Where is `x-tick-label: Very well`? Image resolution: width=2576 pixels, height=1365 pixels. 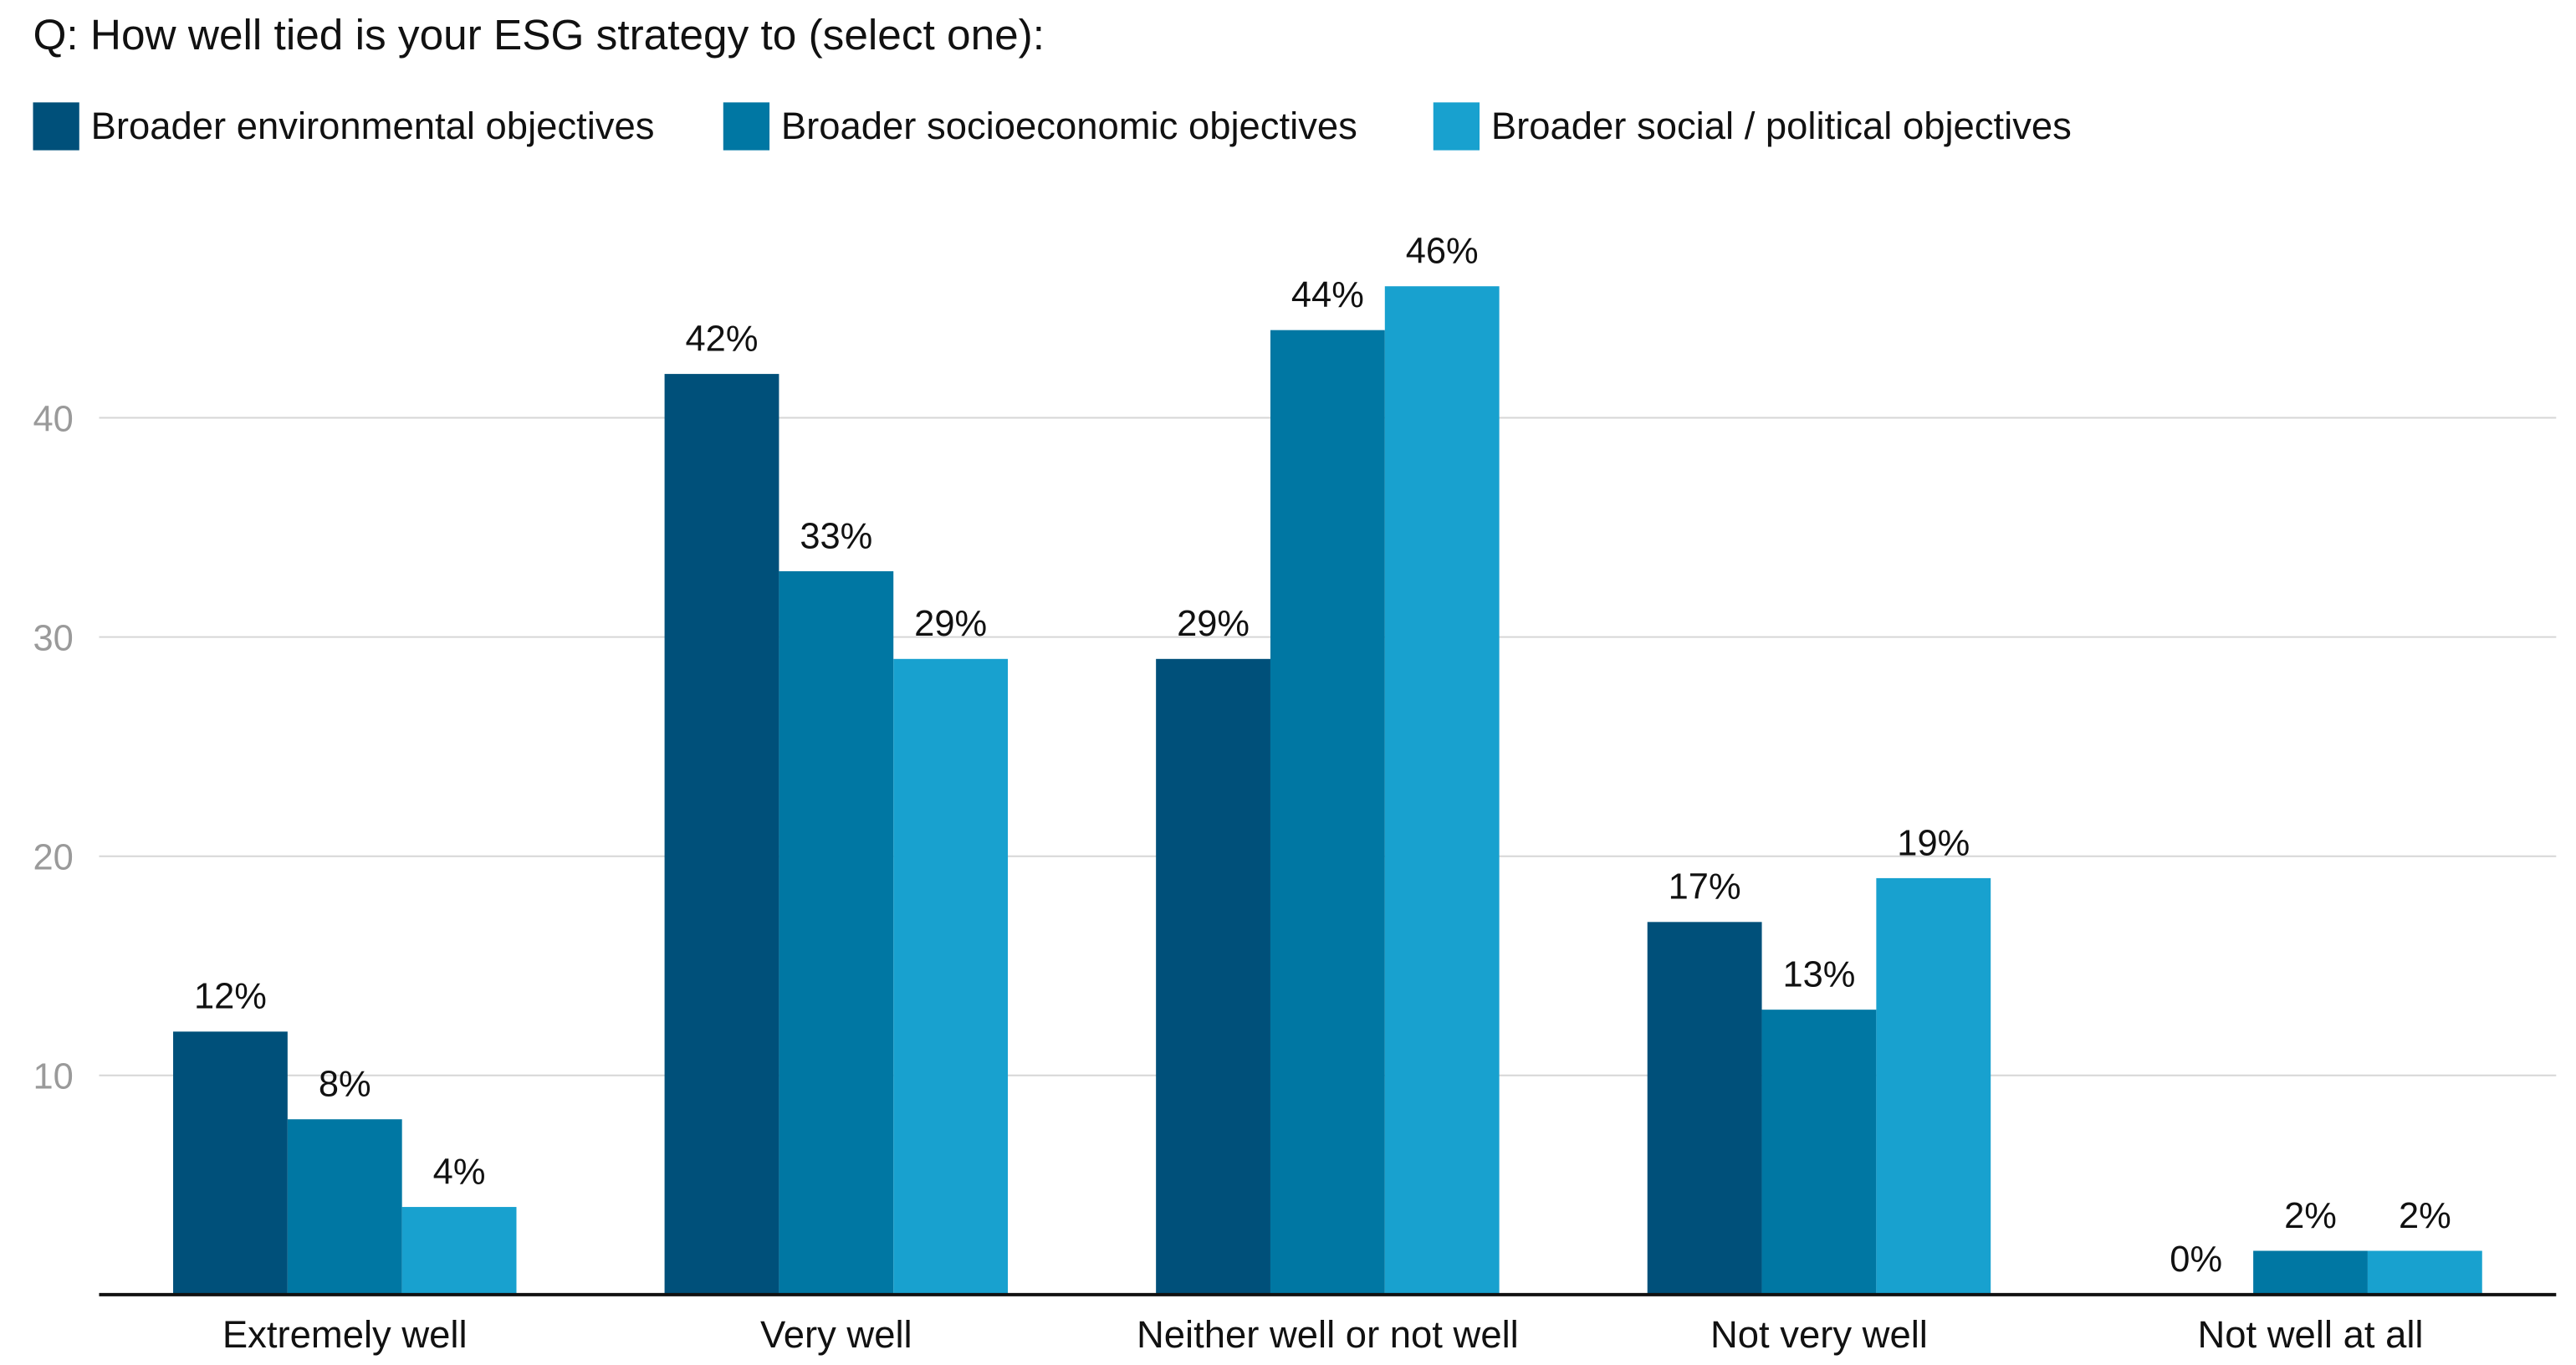
x-tick-label: Very well is located at coordinates (836, 1334).